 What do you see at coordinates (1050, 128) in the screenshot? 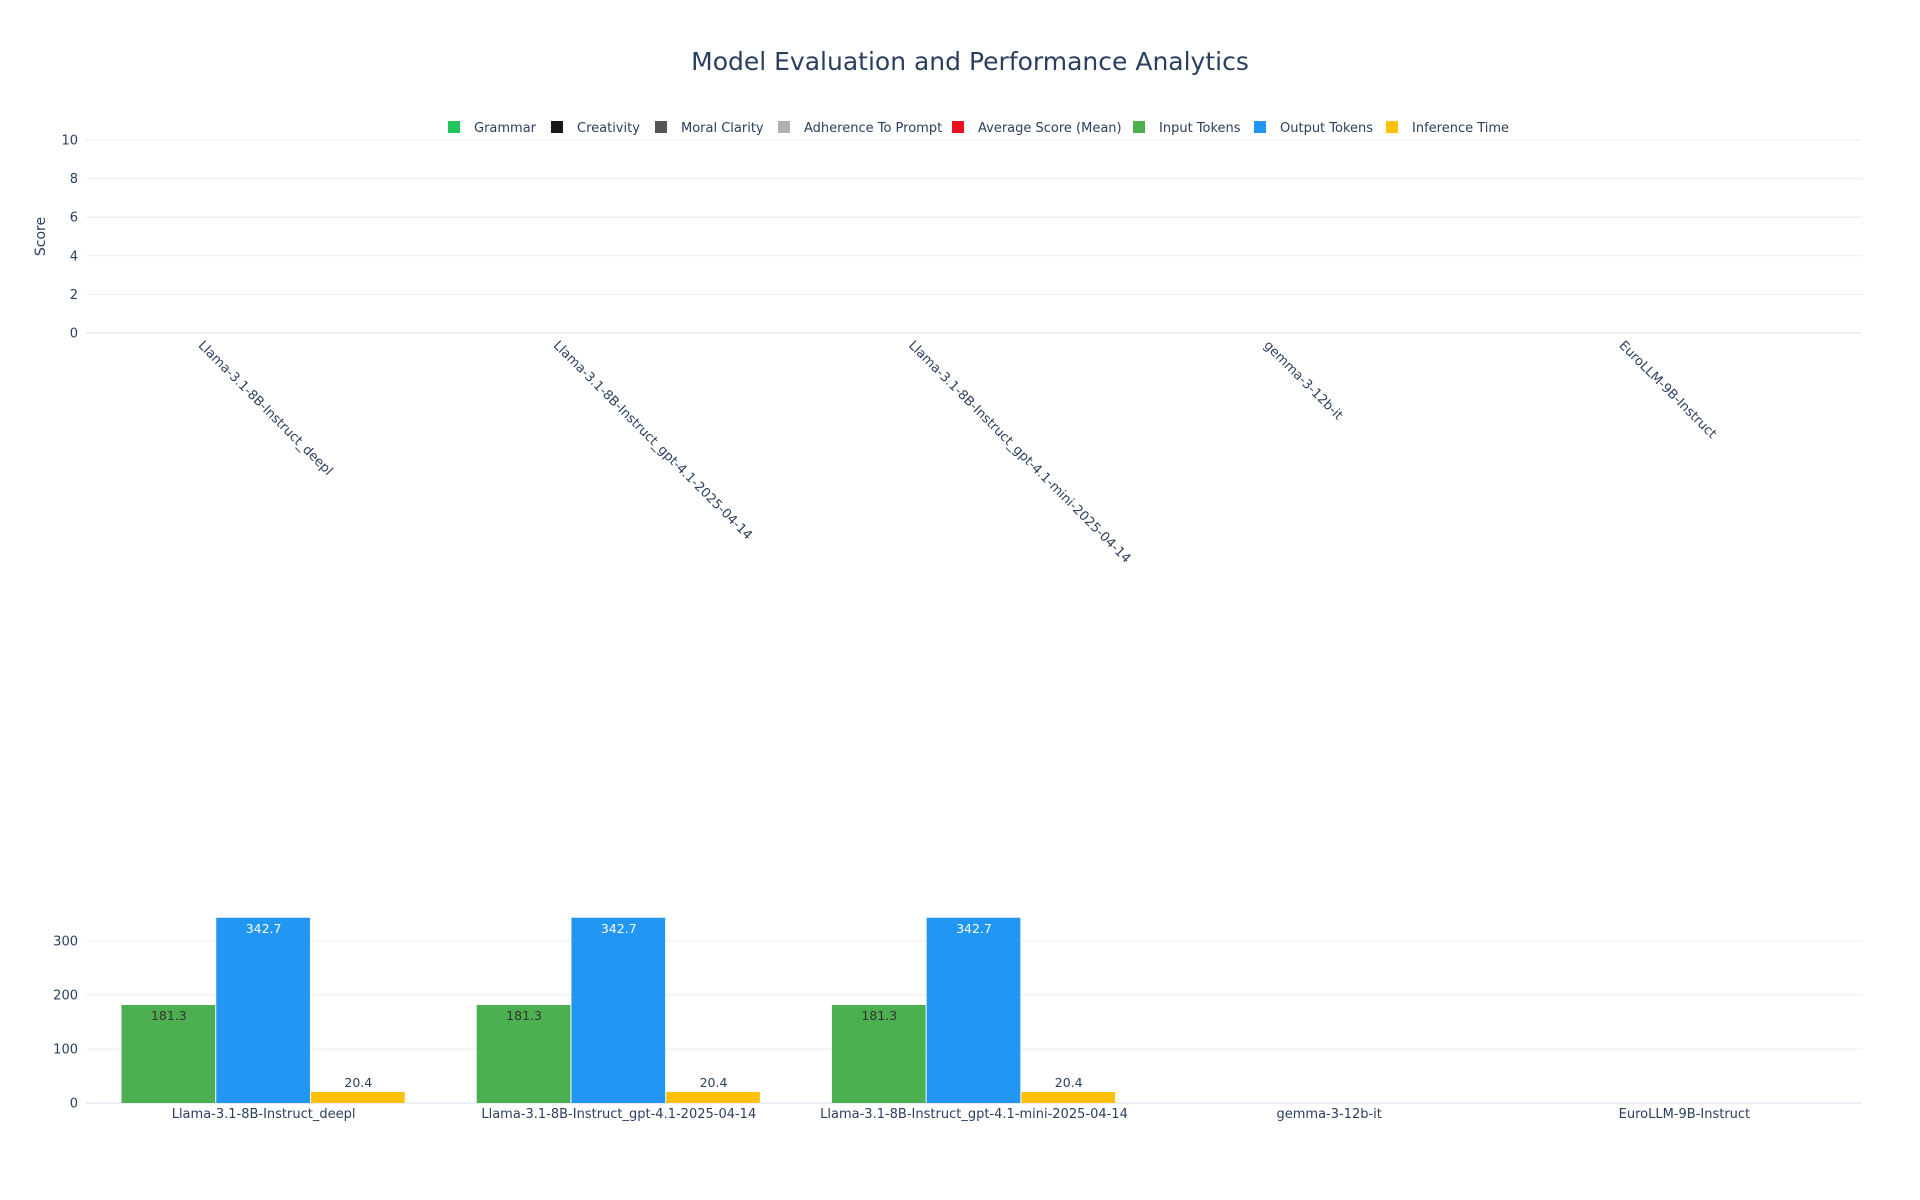
I see `legend-label: Average Score (Mean)` at bounding box center [1050, 128].